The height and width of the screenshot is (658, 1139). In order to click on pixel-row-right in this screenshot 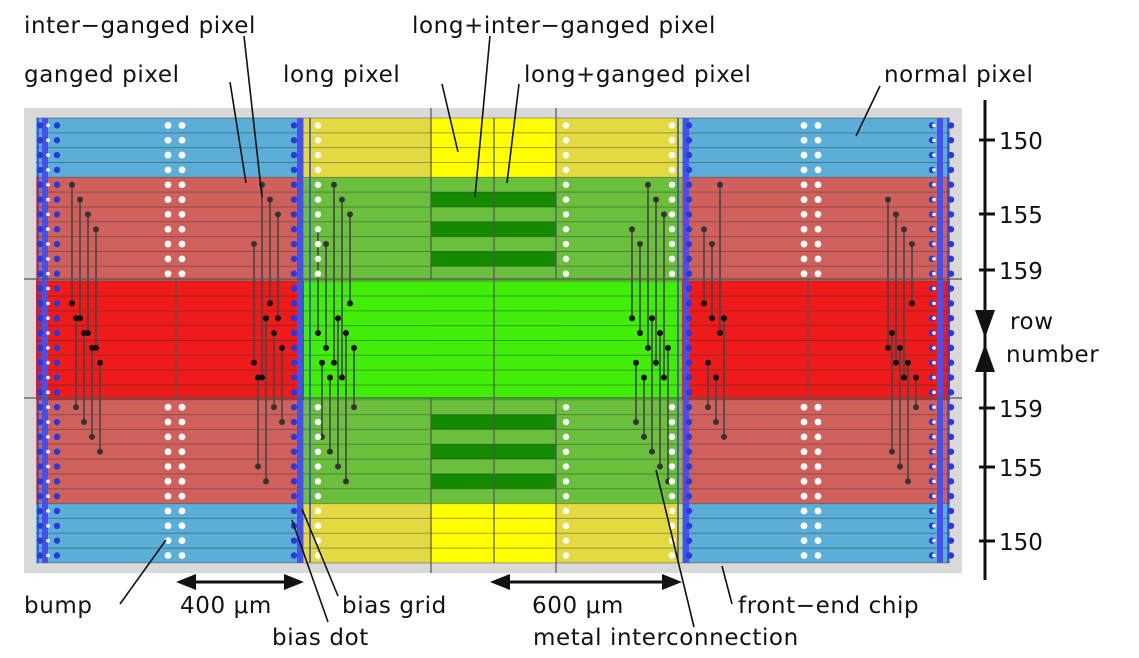, I will do `click(816, 392)`.